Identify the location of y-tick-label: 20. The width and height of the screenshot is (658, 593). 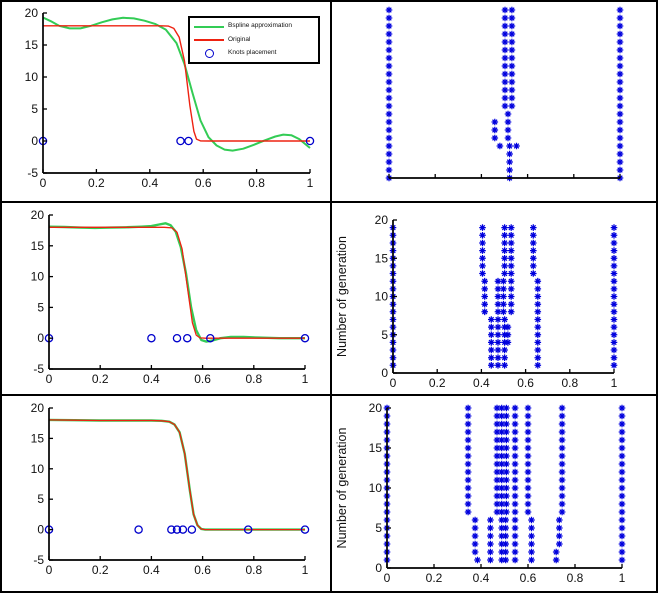
(382, 220).